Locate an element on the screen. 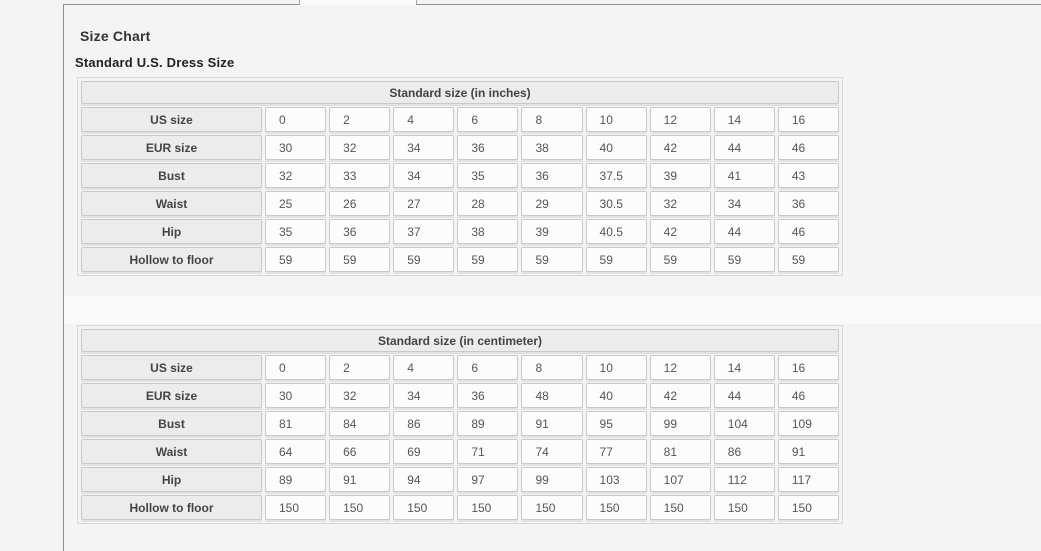  section-title: Standard U.S. Dress Size is located at coordinates (155, 62).